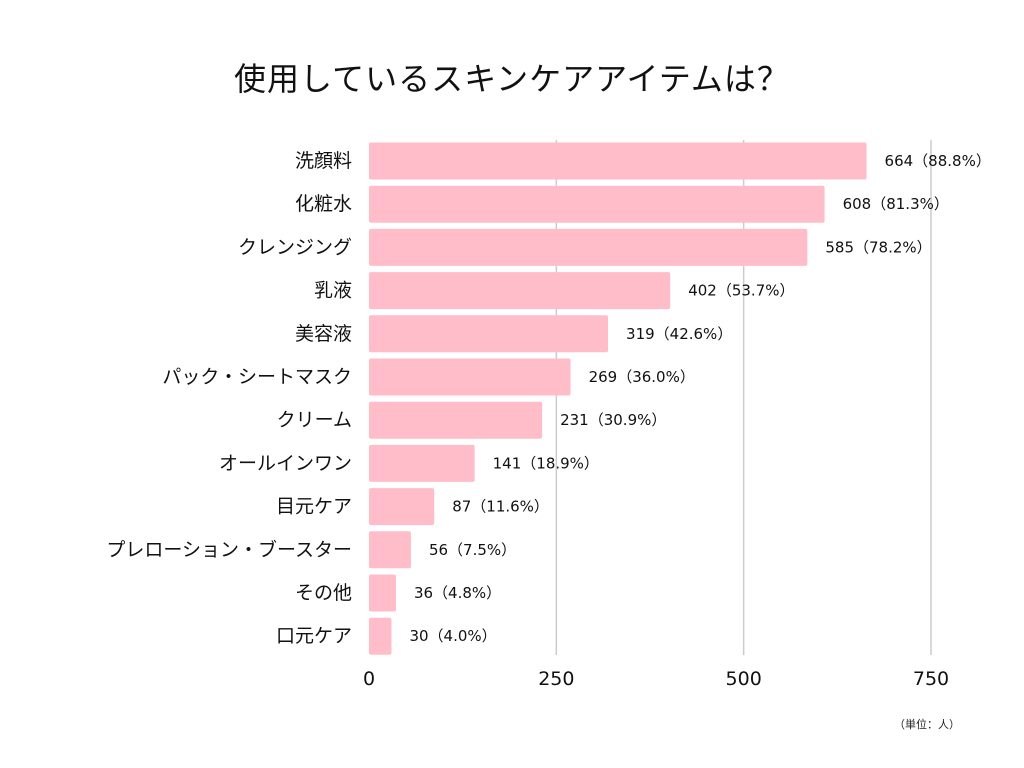  What do you see at coordinates (744, 679) in the screenshot?
I see `x-tick-label: 500` at bounding box center [744, 679].